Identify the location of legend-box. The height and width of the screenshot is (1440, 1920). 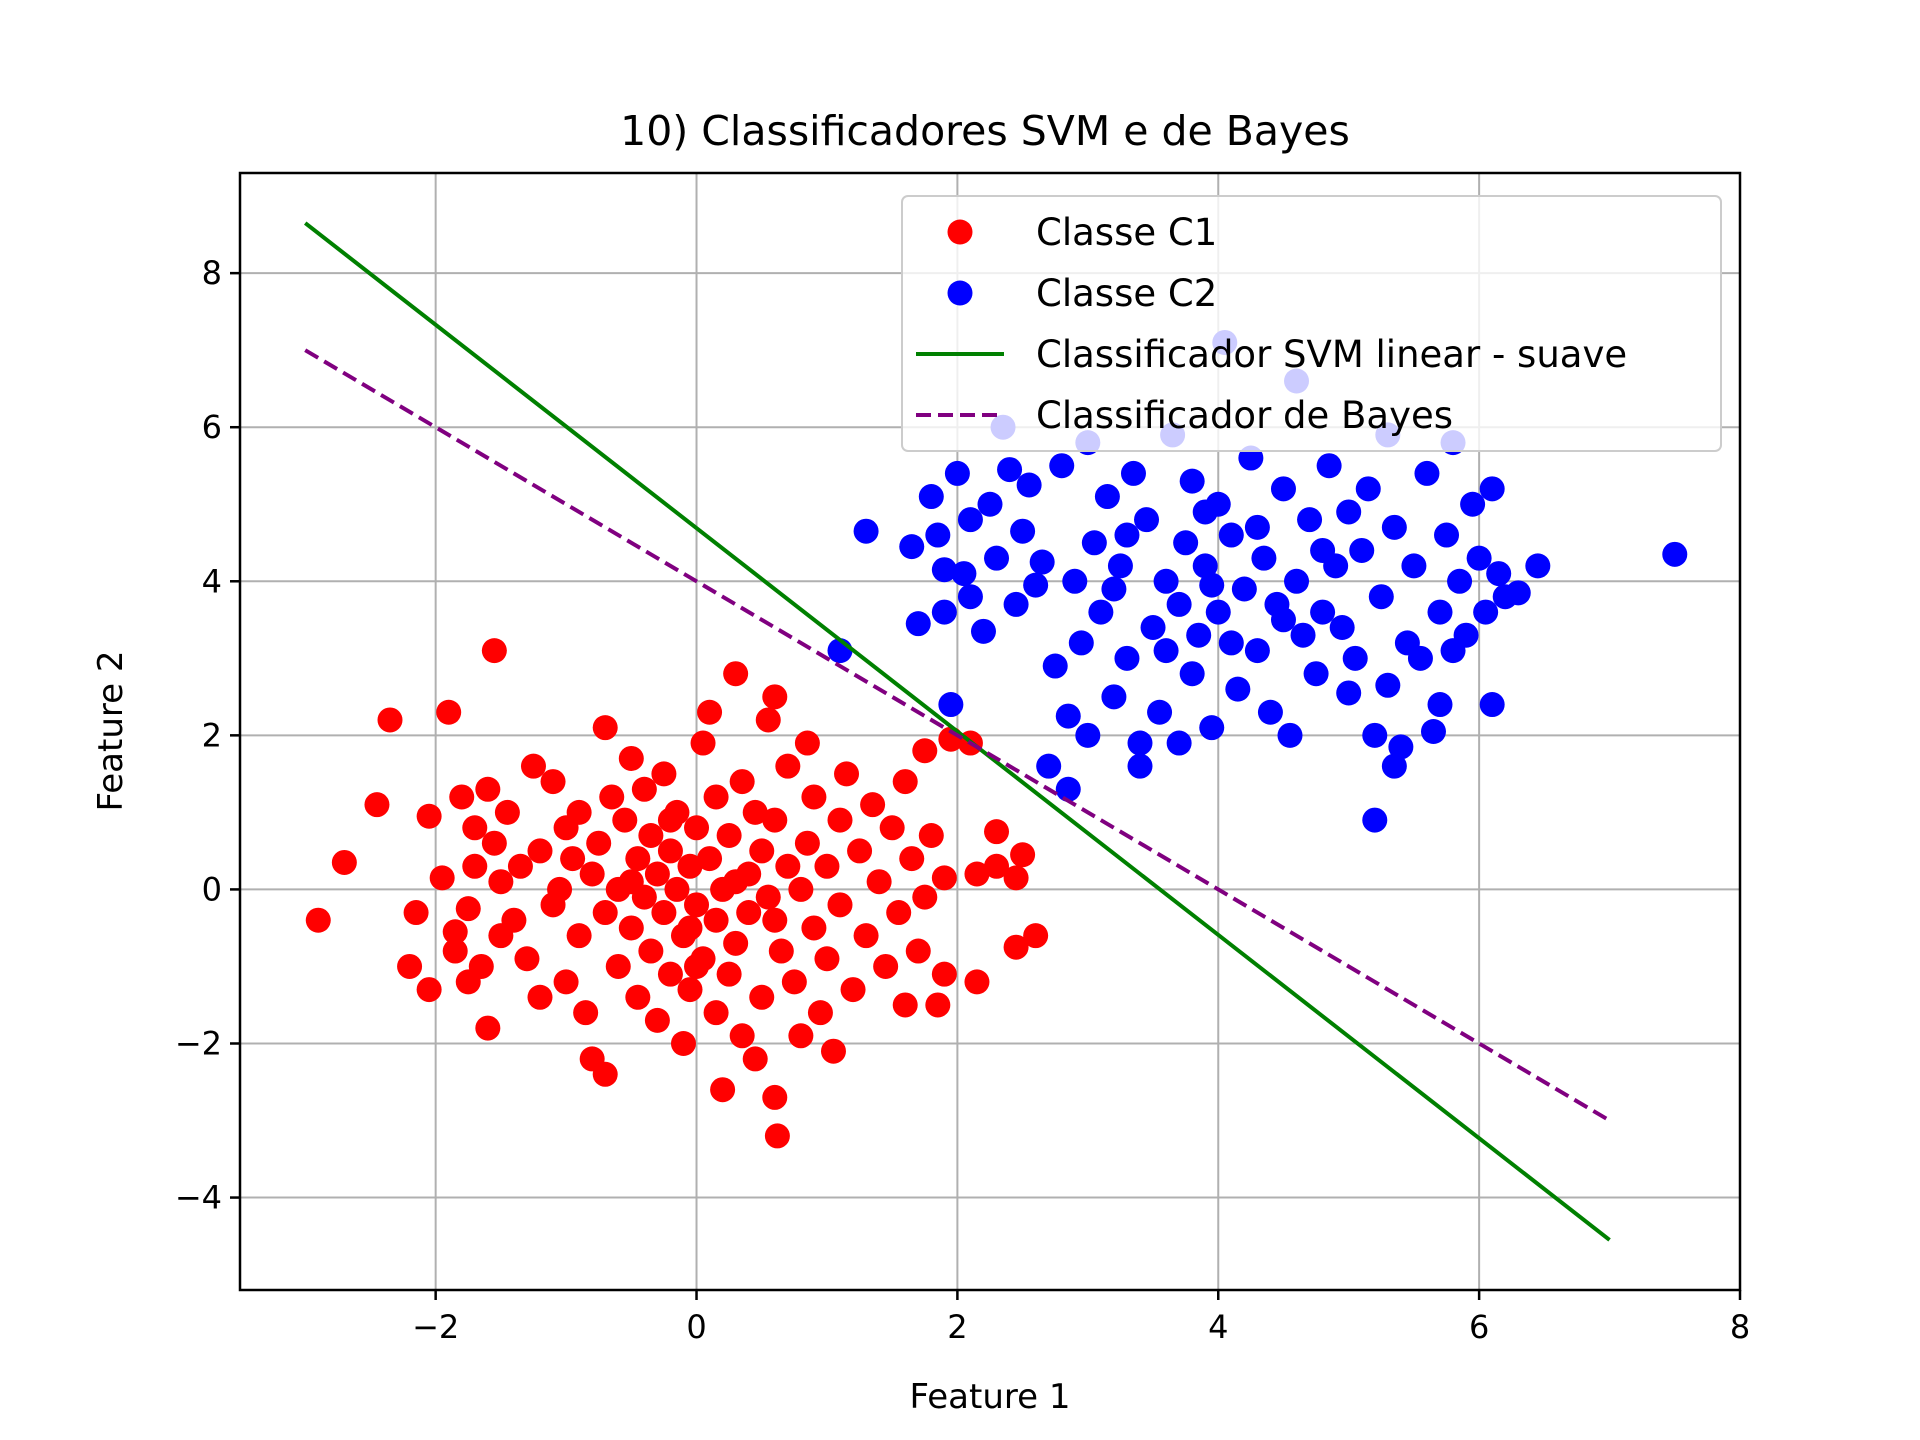
(1311, 323).